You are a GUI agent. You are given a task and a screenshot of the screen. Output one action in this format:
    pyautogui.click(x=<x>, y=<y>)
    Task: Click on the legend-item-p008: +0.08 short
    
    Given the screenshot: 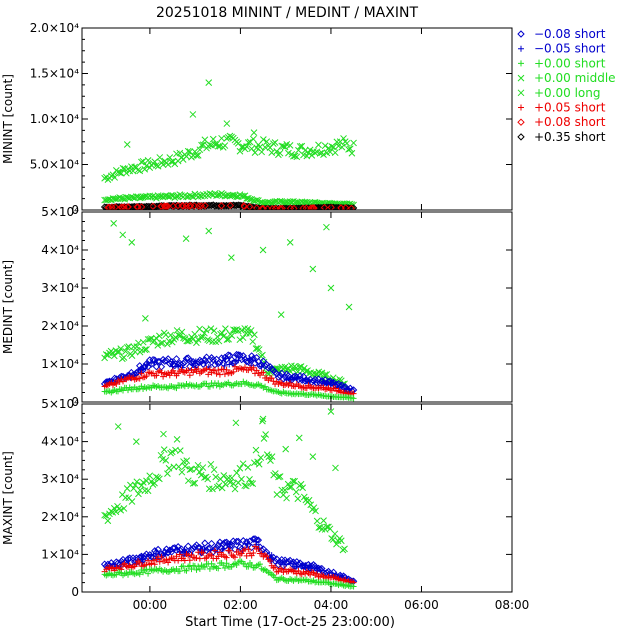 What is the action you would take?
    pyautogui.click(x=561, y=122)
    